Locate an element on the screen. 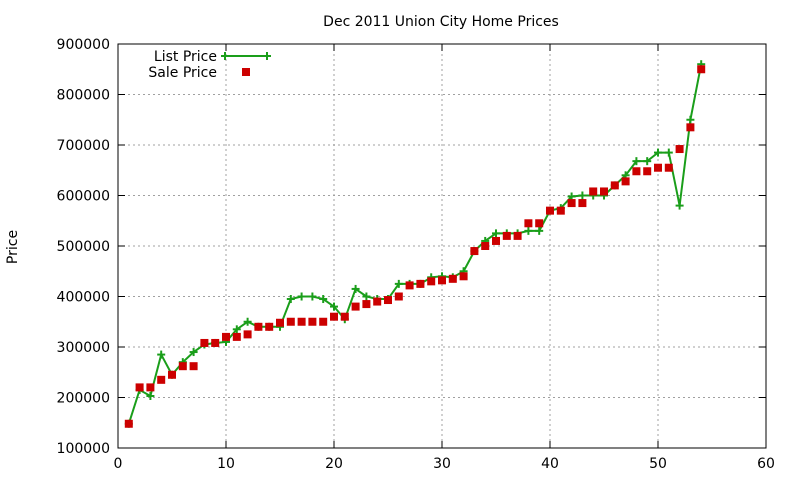  y-axis-label: Price is located at coordinates (13, 247).